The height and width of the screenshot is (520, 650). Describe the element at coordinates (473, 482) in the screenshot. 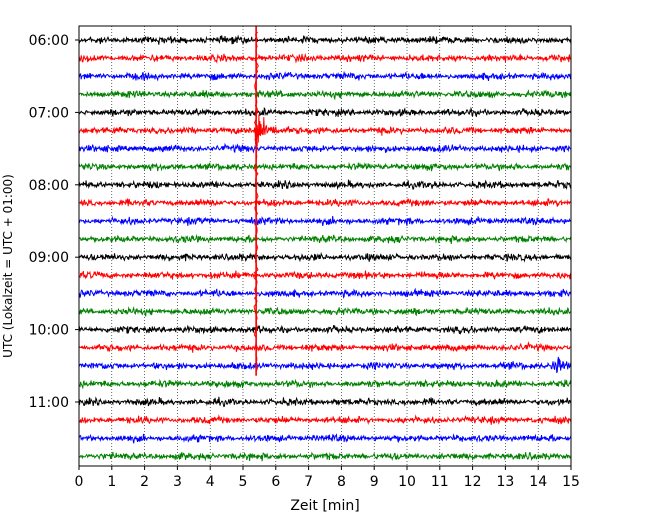

I see `x-tick-label: 12` at that location.